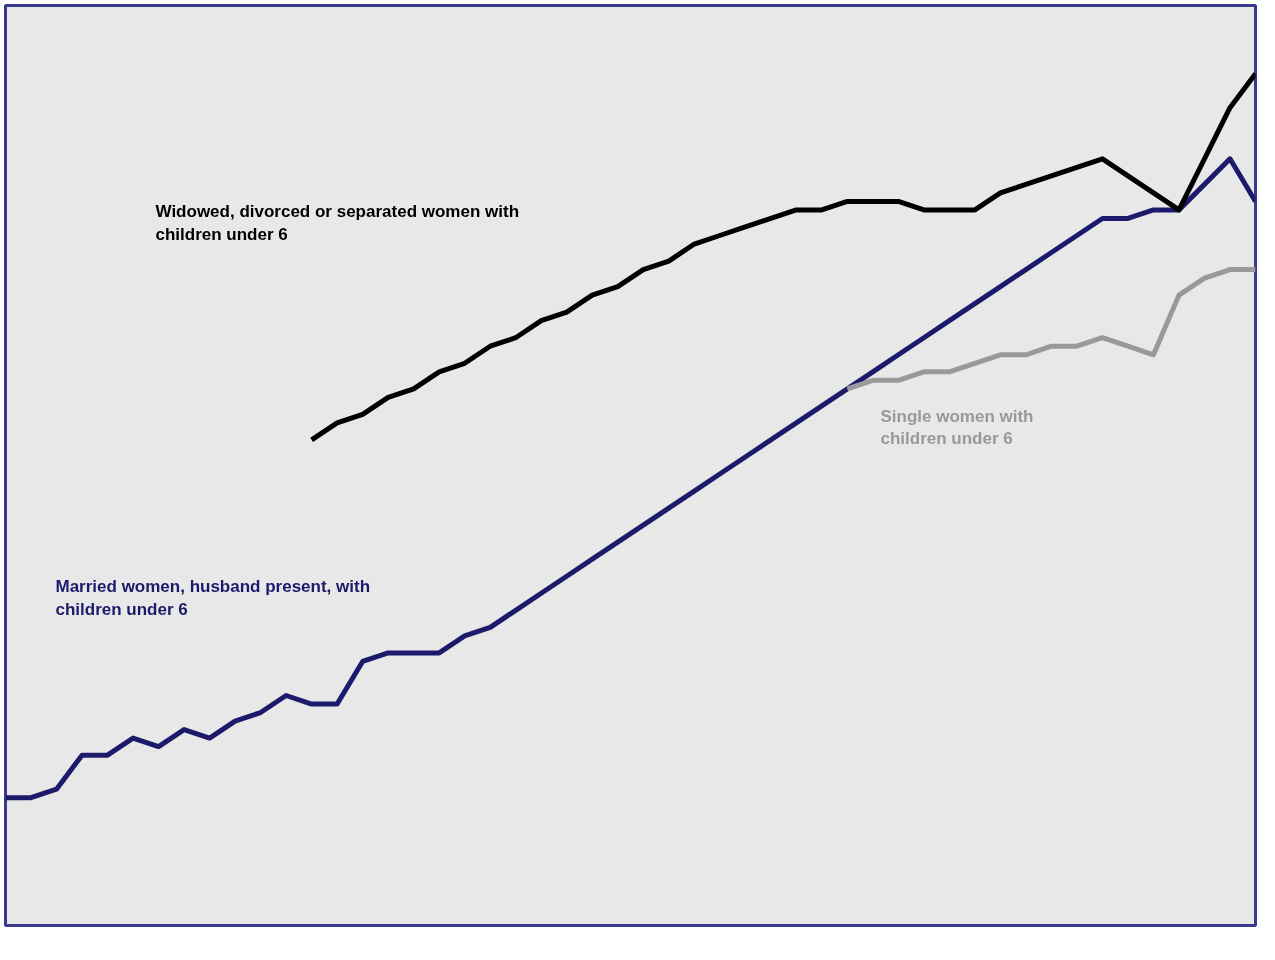 This screenshot has width=1275, height=960. Describe the element at coordinates (213, 598) in the screenshot. I see `annotation: Married women, husband present, with children under 6` at that location.